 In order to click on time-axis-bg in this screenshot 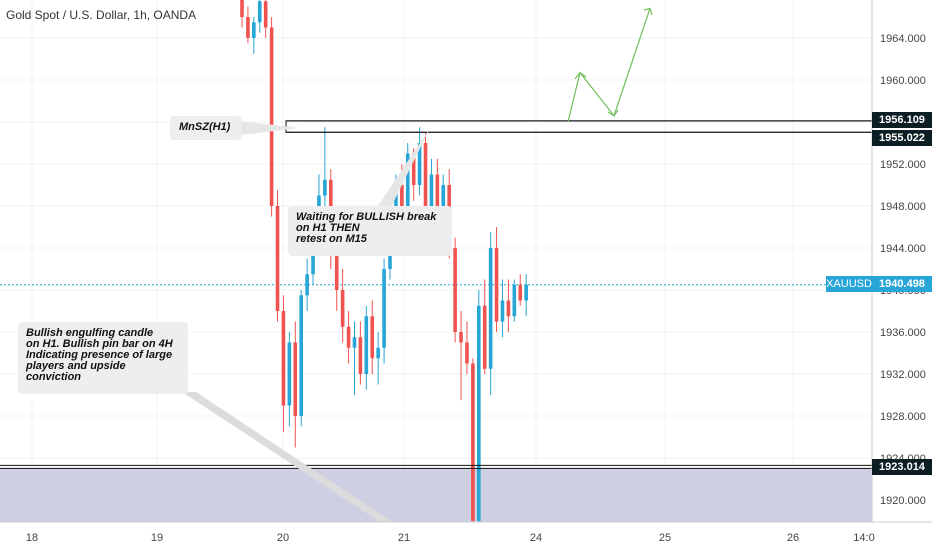, I will do `click(466, 536)`.